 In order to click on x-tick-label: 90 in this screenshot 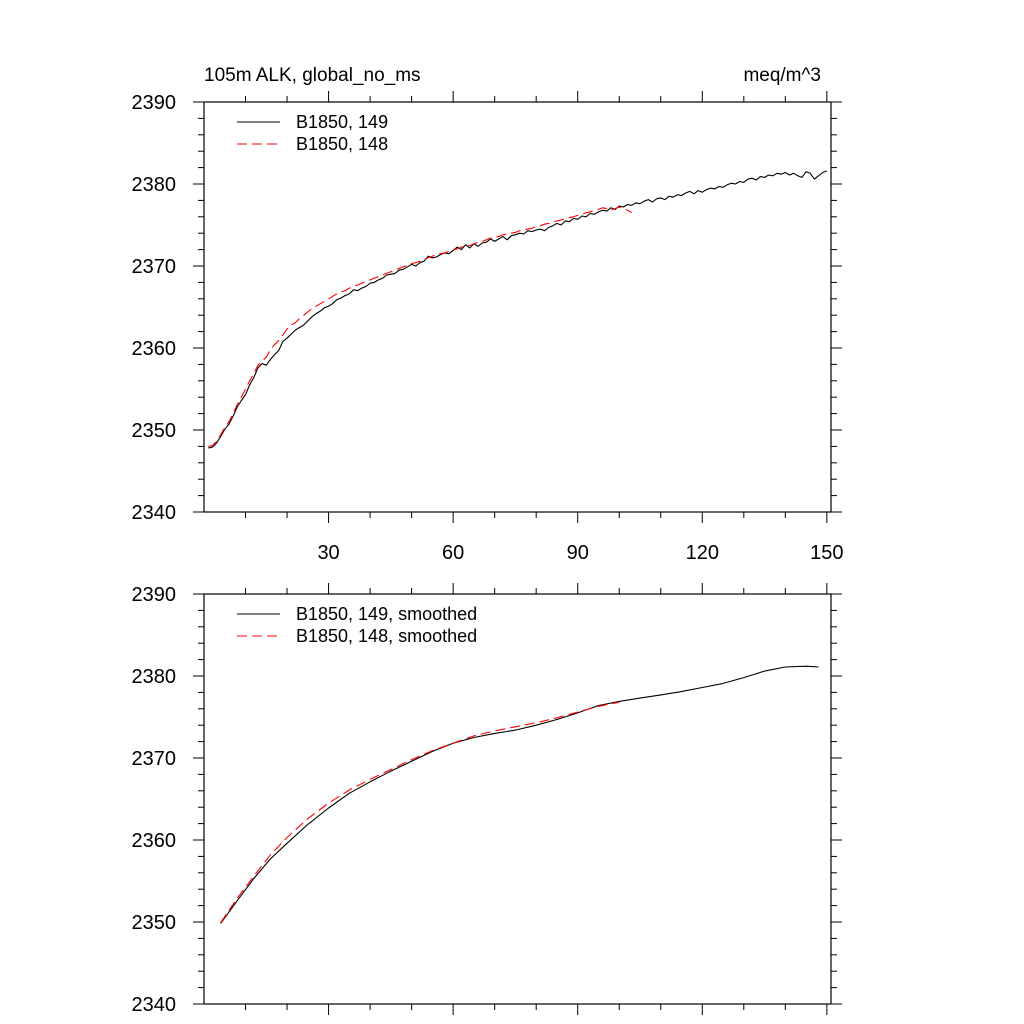, I will do `click(578, 553)`.